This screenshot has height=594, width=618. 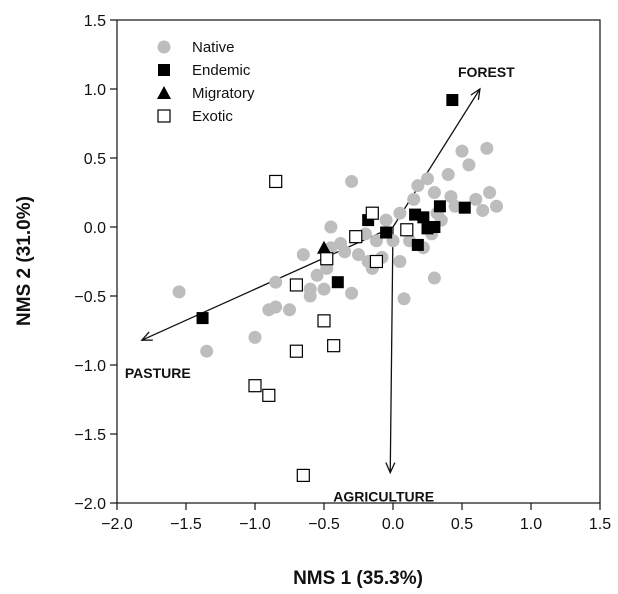 What do you see at coordinates (164, 47) in the screenshot?
I see `legend-marker-native` at bounding box center [164, 47].